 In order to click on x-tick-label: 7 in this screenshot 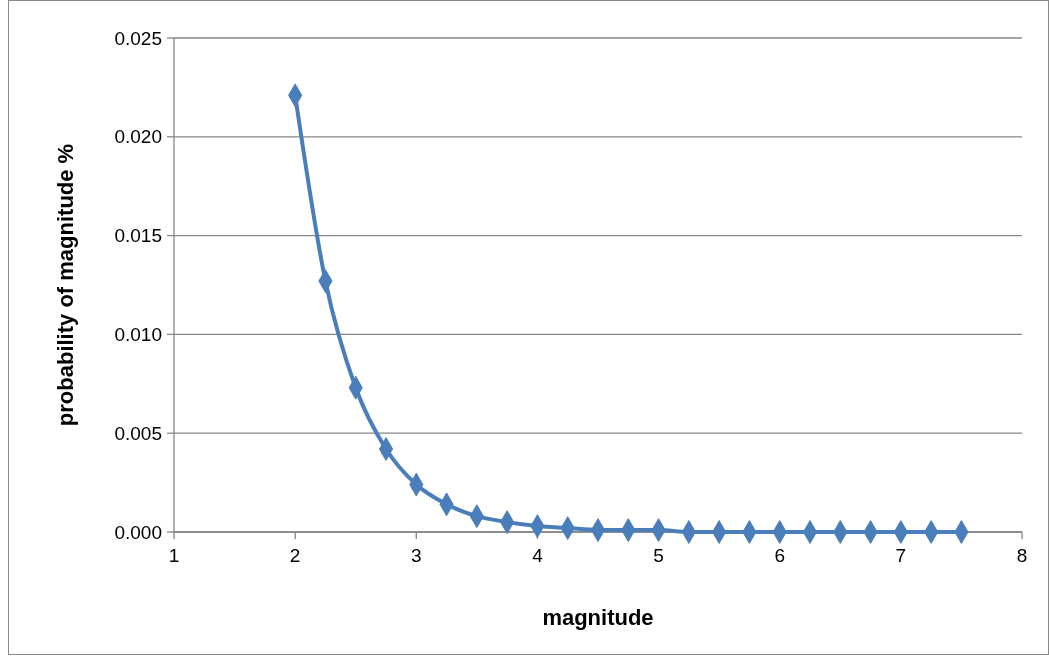, I will do `click(901, 555)`.